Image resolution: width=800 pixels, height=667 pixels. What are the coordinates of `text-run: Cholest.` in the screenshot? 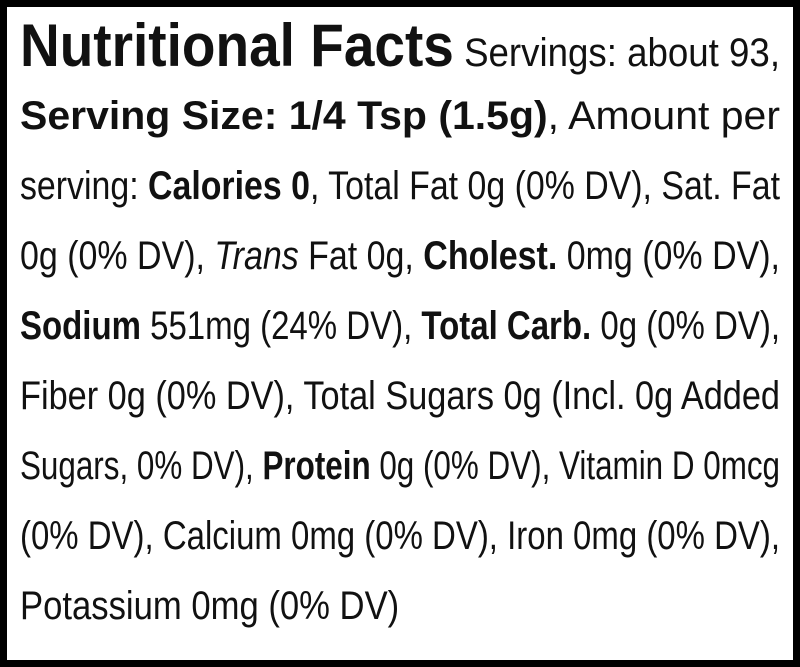 It's located at (490, 256).